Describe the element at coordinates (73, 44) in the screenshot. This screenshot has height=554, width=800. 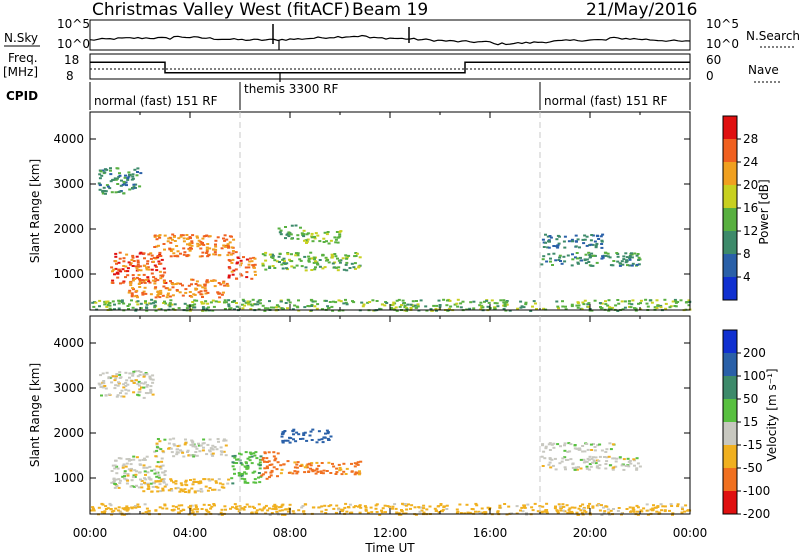
I see `nsky-tick-bottom: 10^0` at that location.